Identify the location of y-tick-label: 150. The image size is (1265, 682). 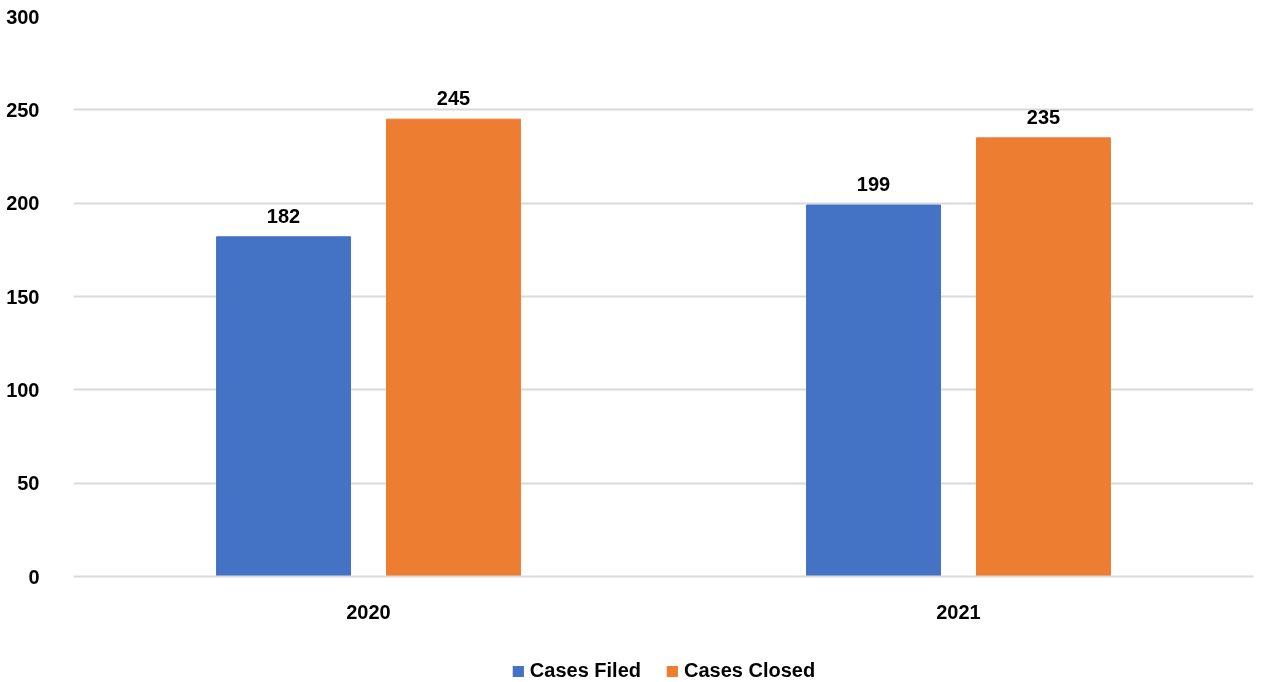
(23, 296).